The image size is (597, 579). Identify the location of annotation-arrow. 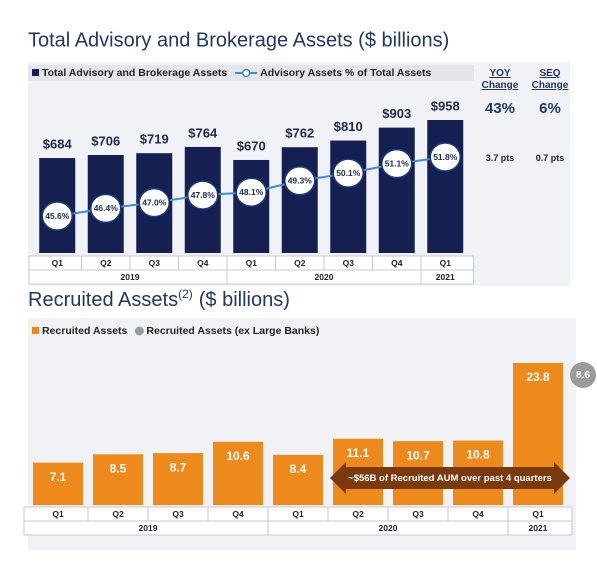
(450, 478).